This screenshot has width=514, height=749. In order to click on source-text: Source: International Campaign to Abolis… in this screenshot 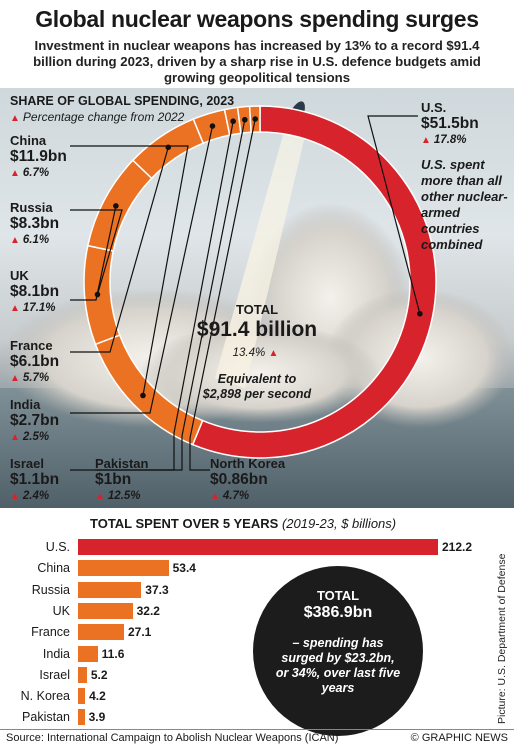, I will do `click(172, 738)`.